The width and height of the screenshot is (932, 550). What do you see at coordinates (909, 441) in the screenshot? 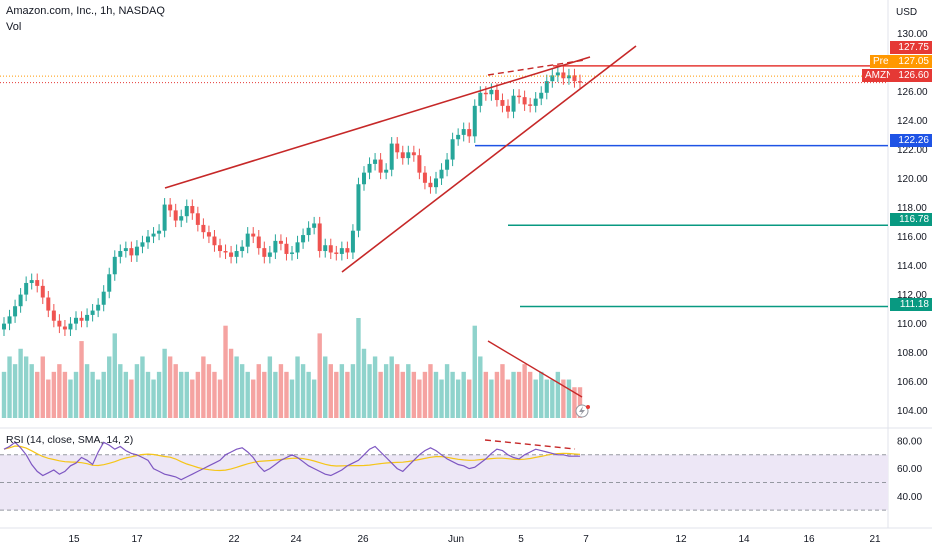
I see `rsi-tick-label: 80.00` at bounding box center [909, 441].